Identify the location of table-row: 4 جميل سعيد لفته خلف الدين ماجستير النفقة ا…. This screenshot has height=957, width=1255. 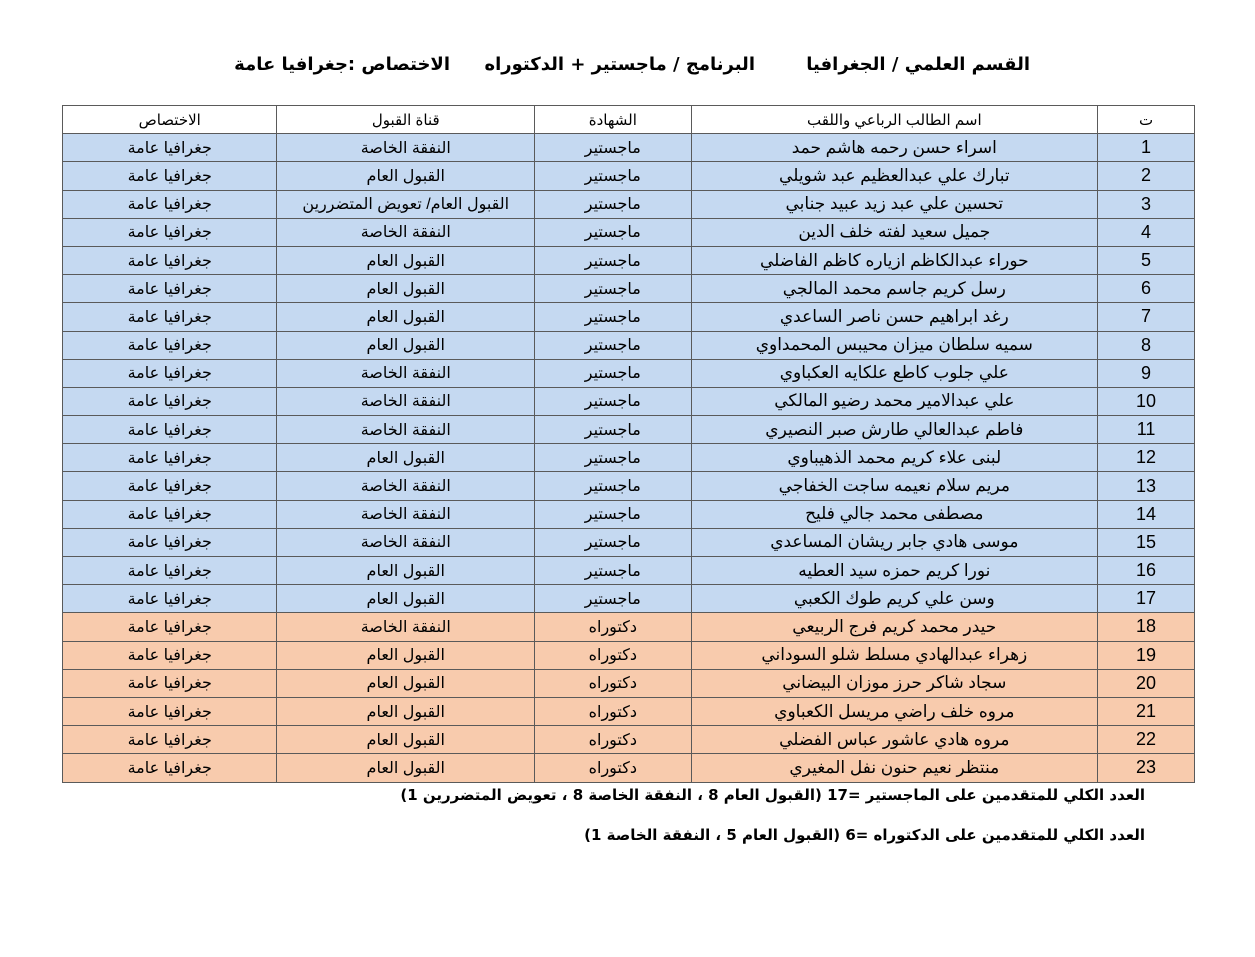
(628, 232).